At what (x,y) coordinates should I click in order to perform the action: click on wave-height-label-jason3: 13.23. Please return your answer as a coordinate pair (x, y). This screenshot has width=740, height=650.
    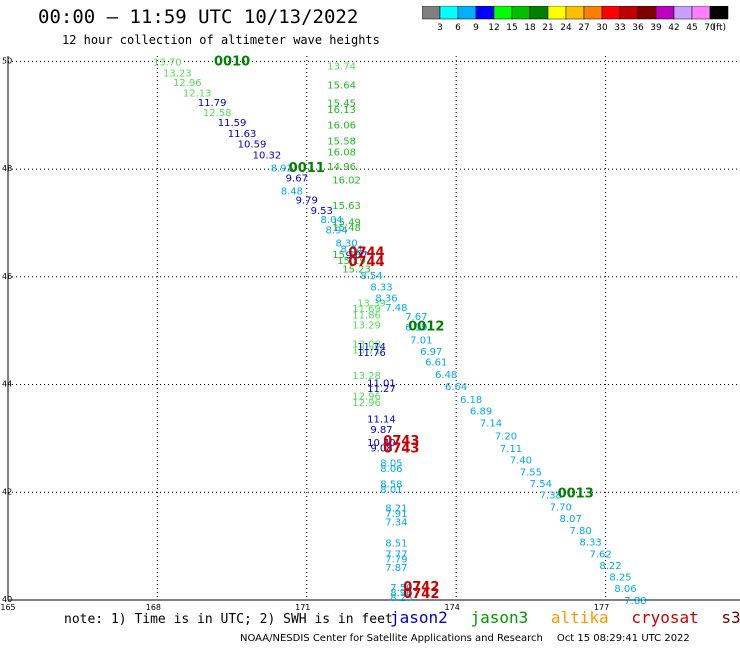
    Looking at the image, I should click on (177, 73).